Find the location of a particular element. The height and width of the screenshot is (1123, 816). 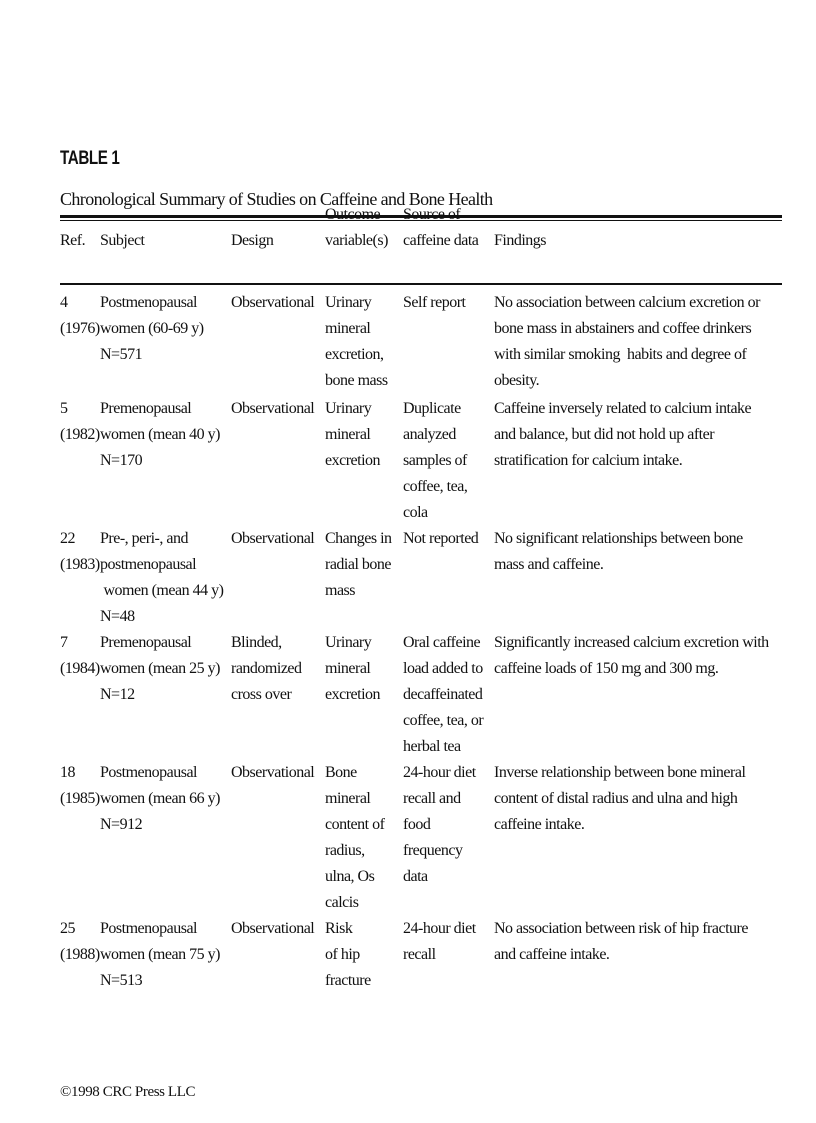

cell-subject: Premenopausal women (mean 25 y) N=12 is located at coordinates (160, 668).